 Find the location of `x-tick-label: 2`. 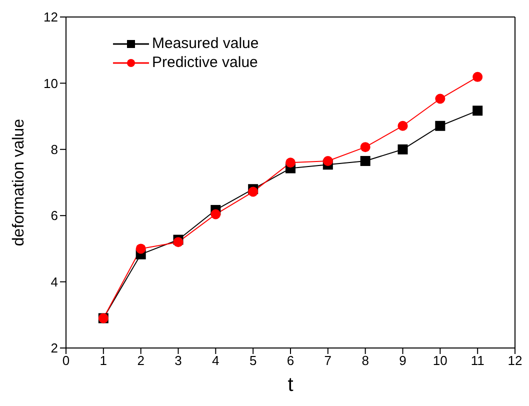

x-tick-label: 2 is located at coordinates (140, 360).